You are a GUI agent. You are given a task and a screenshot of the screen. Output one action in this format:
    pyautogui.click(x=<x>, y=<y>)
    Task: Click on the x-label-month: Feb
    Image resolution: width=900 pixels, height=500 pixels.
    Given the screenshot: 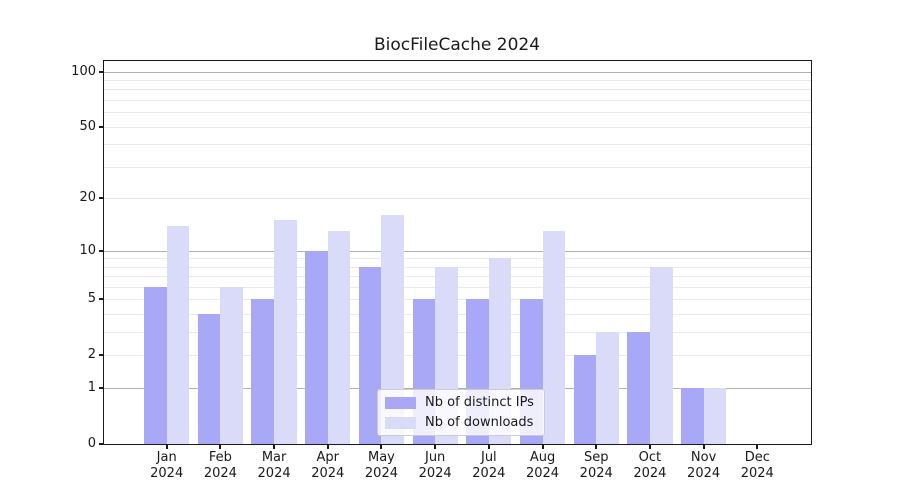 What is the action you would take?
    pyautogui.click(x=220, y=457)
    